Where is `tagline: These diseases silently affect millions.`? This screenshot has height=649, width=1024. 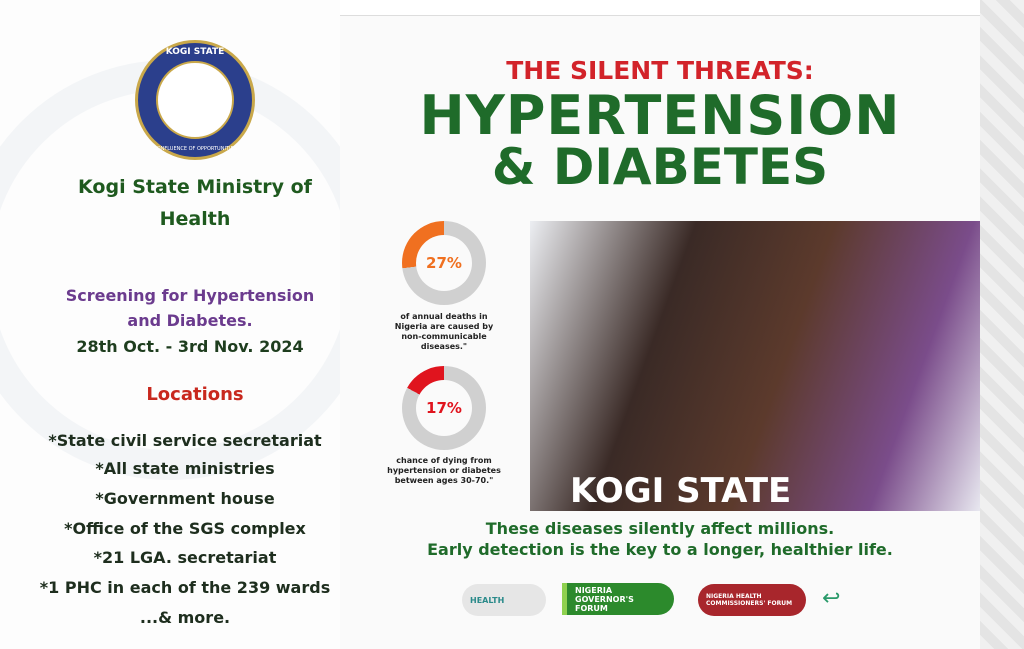
tagline: These diseases silently affect millions. is located at coordinates (660, 528).